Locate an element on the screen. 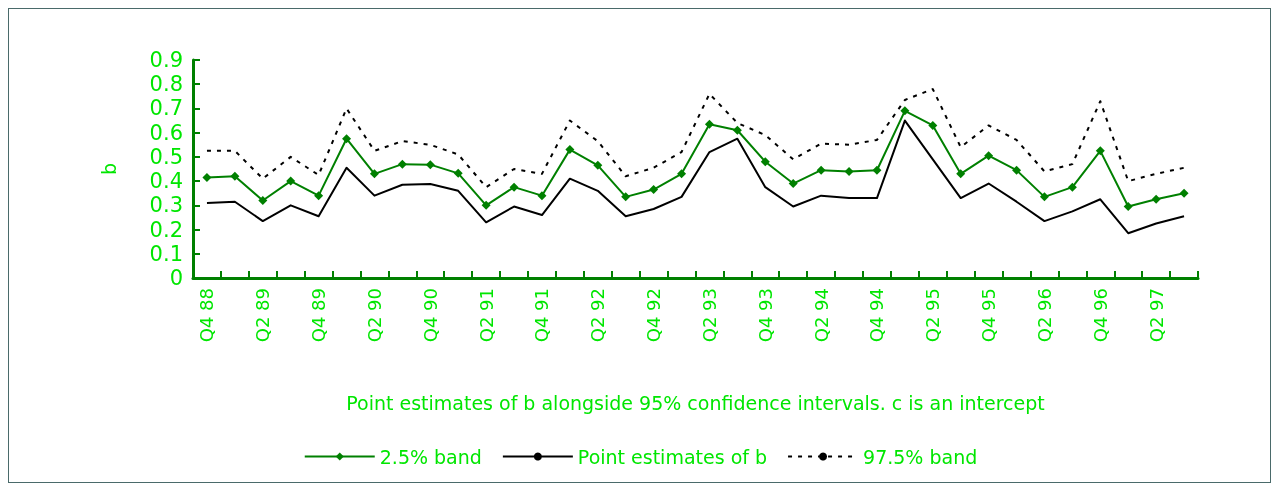 The width and height of the screenshot is (1281, 483). x-tick-label: Q2 97 is located at coordinates (1156, 315).